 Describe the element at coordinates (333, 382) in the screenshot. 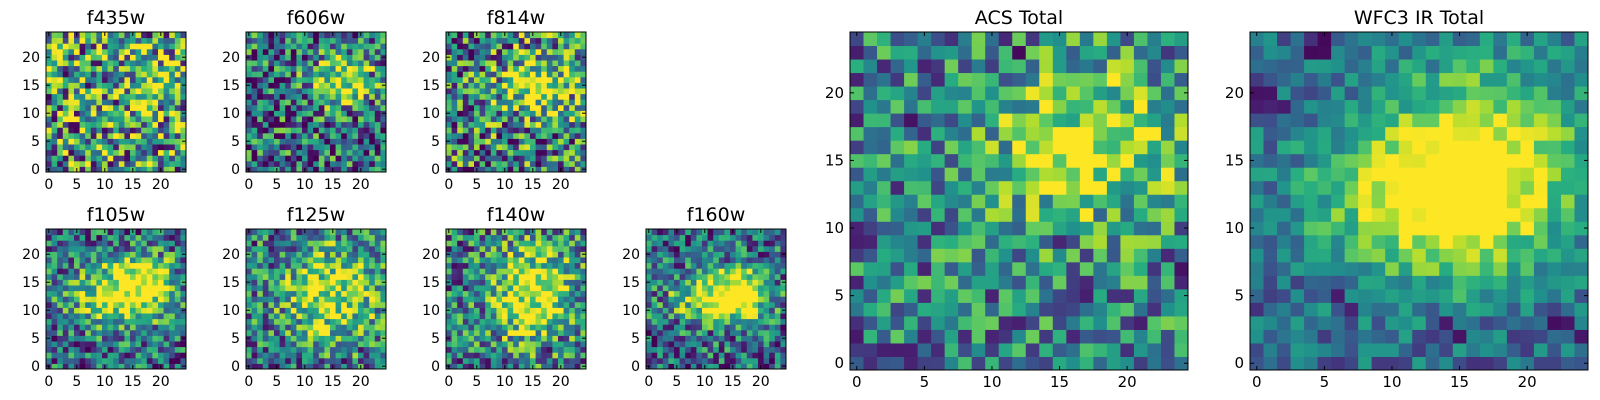

I see `x-tick-label: 15` at that location.